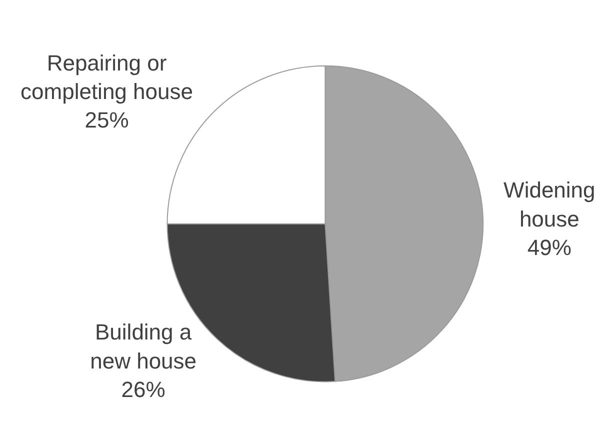 Image resolution: width=600 pixels, height=421 pixels. Describe the element at coordinates (106, 77) in the screenshot. I see `slice-label: Repairing or completing house` at that location.